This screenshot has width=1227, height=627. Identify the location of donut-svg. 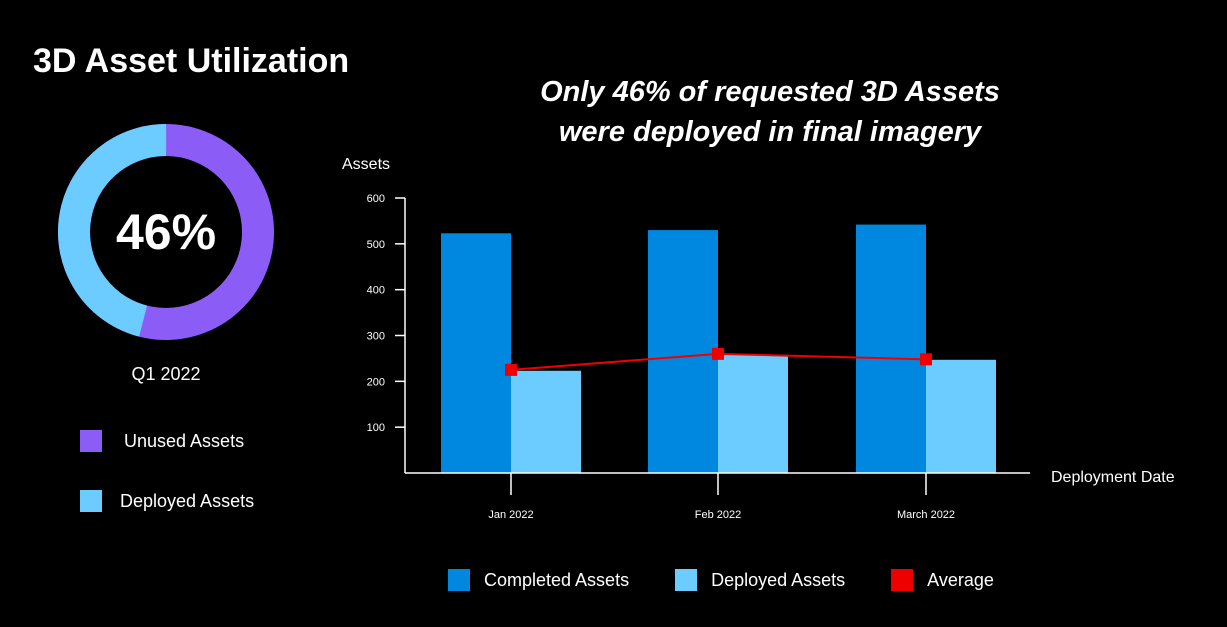
(166, 232).